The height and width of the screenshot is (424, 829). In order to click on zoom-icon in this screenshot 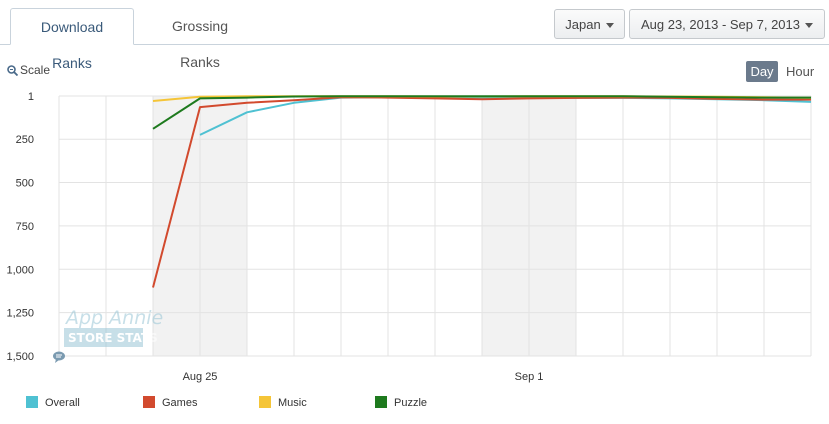, I will do `click(13, 71)`.